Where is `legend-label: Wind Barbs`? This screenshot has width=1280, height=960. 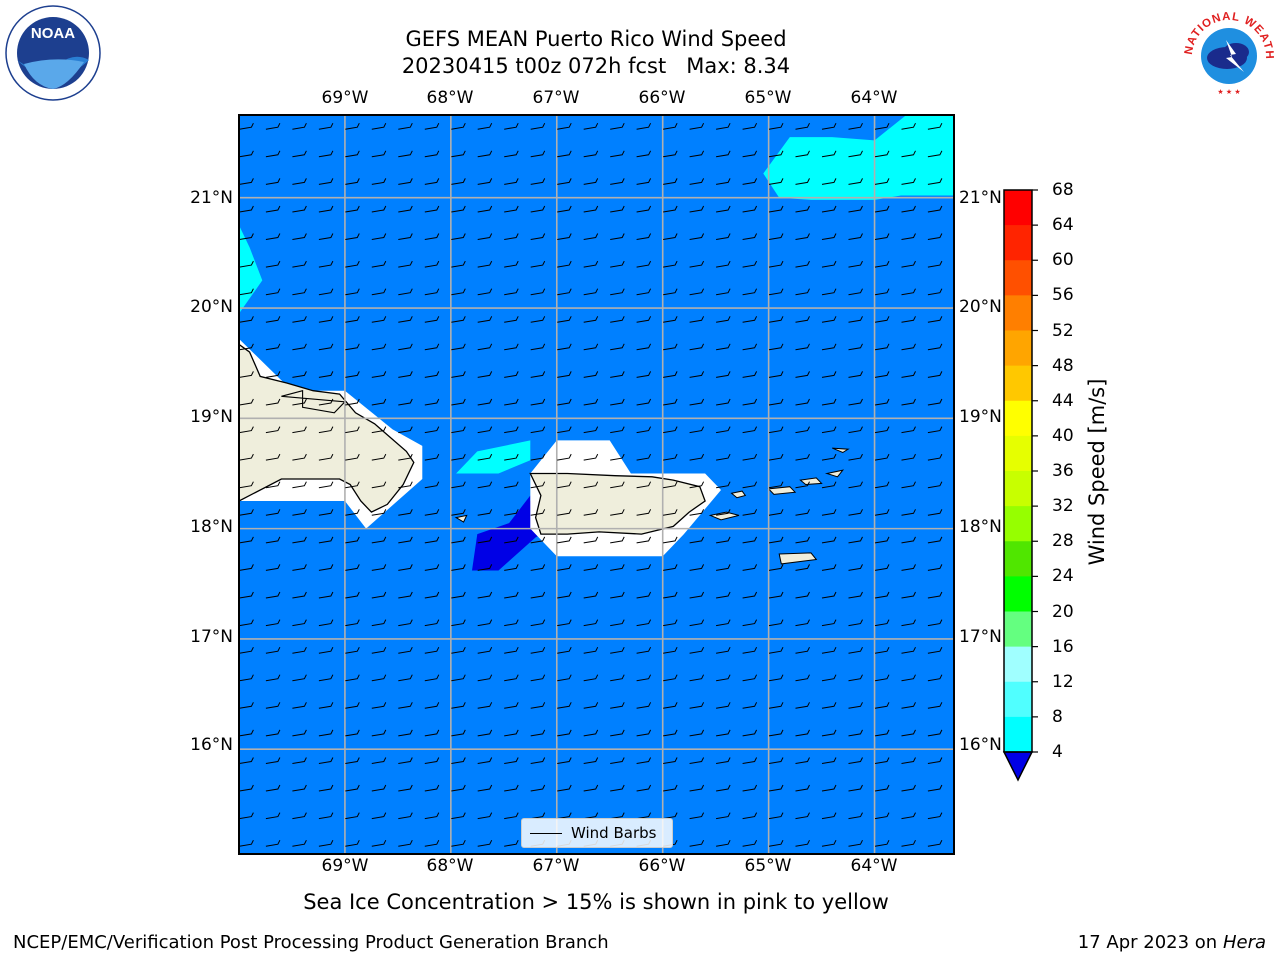
legend-label: Wind Barbs is located at coordinates (614, 833).